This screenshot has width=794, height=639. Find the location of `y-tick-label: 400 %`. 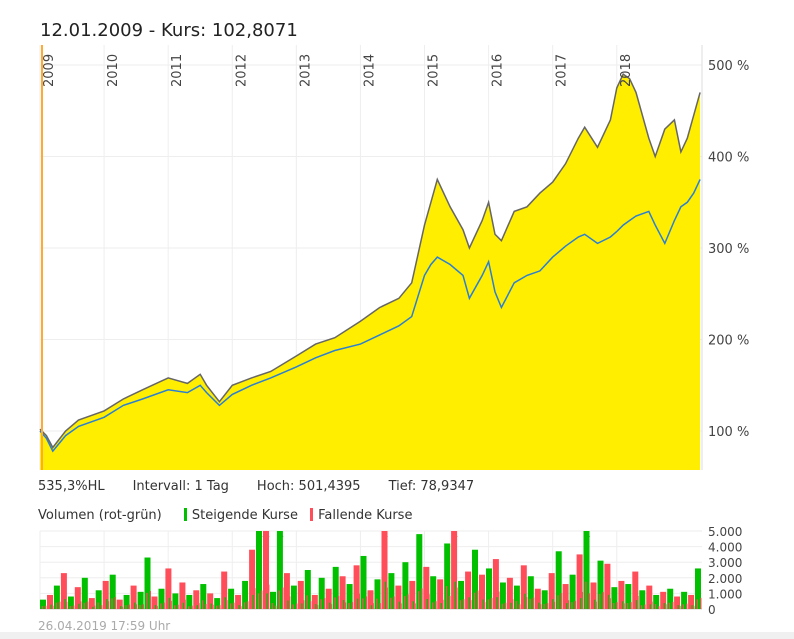

y-tick-label: 400 % is located at coordinates (728, 158).